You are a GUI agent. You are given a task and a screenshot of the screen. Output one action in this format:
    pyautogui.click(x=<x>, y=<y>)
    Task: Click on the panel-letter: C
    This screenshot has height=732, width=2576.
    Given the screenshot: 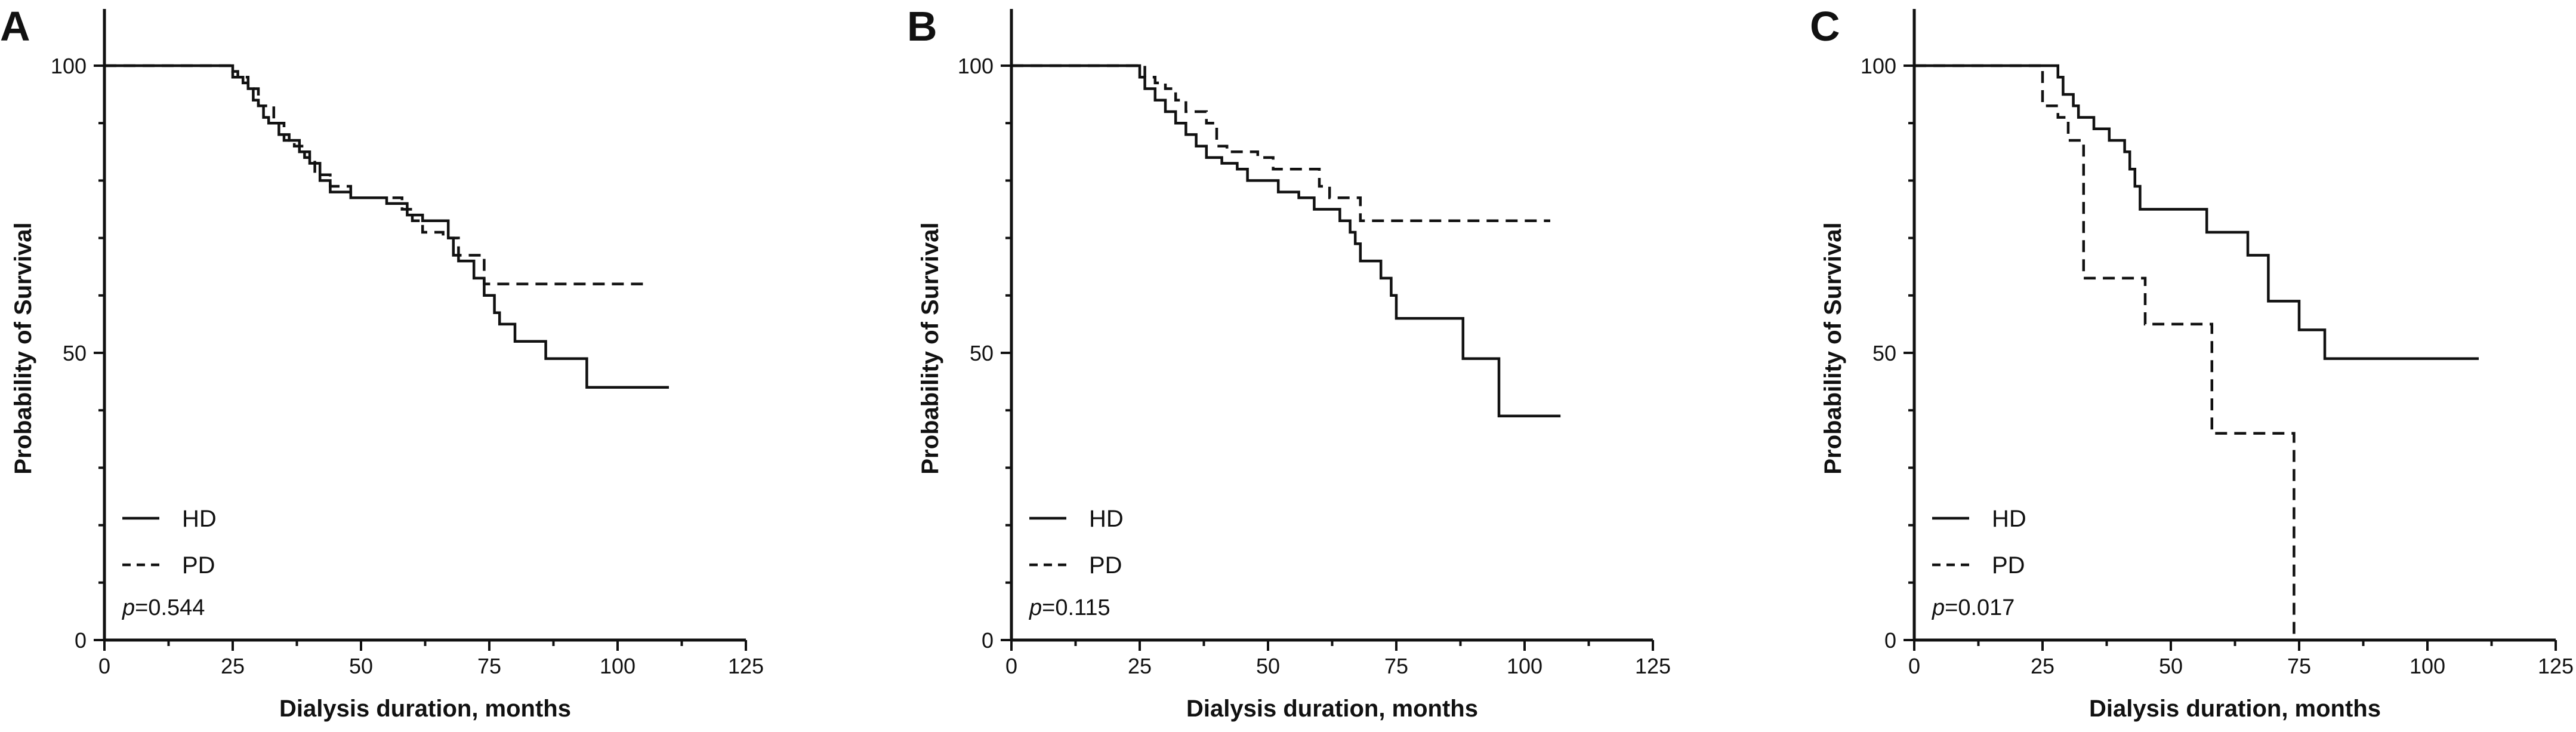 What is the action you would take?
    pyautogui.click(x=1825, y=26)
    